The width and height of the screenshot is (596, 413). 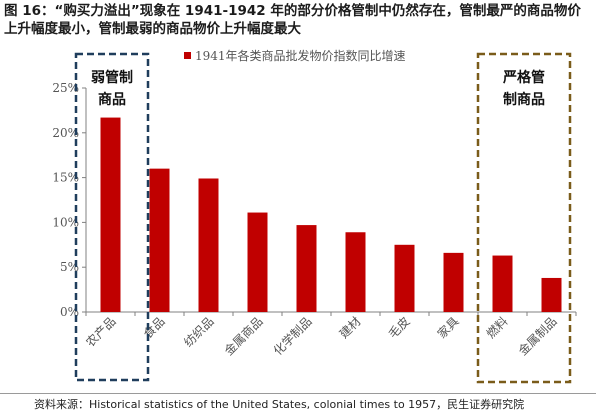 I want to click on x-tick-label: 食品, so click(x=154, y=328).